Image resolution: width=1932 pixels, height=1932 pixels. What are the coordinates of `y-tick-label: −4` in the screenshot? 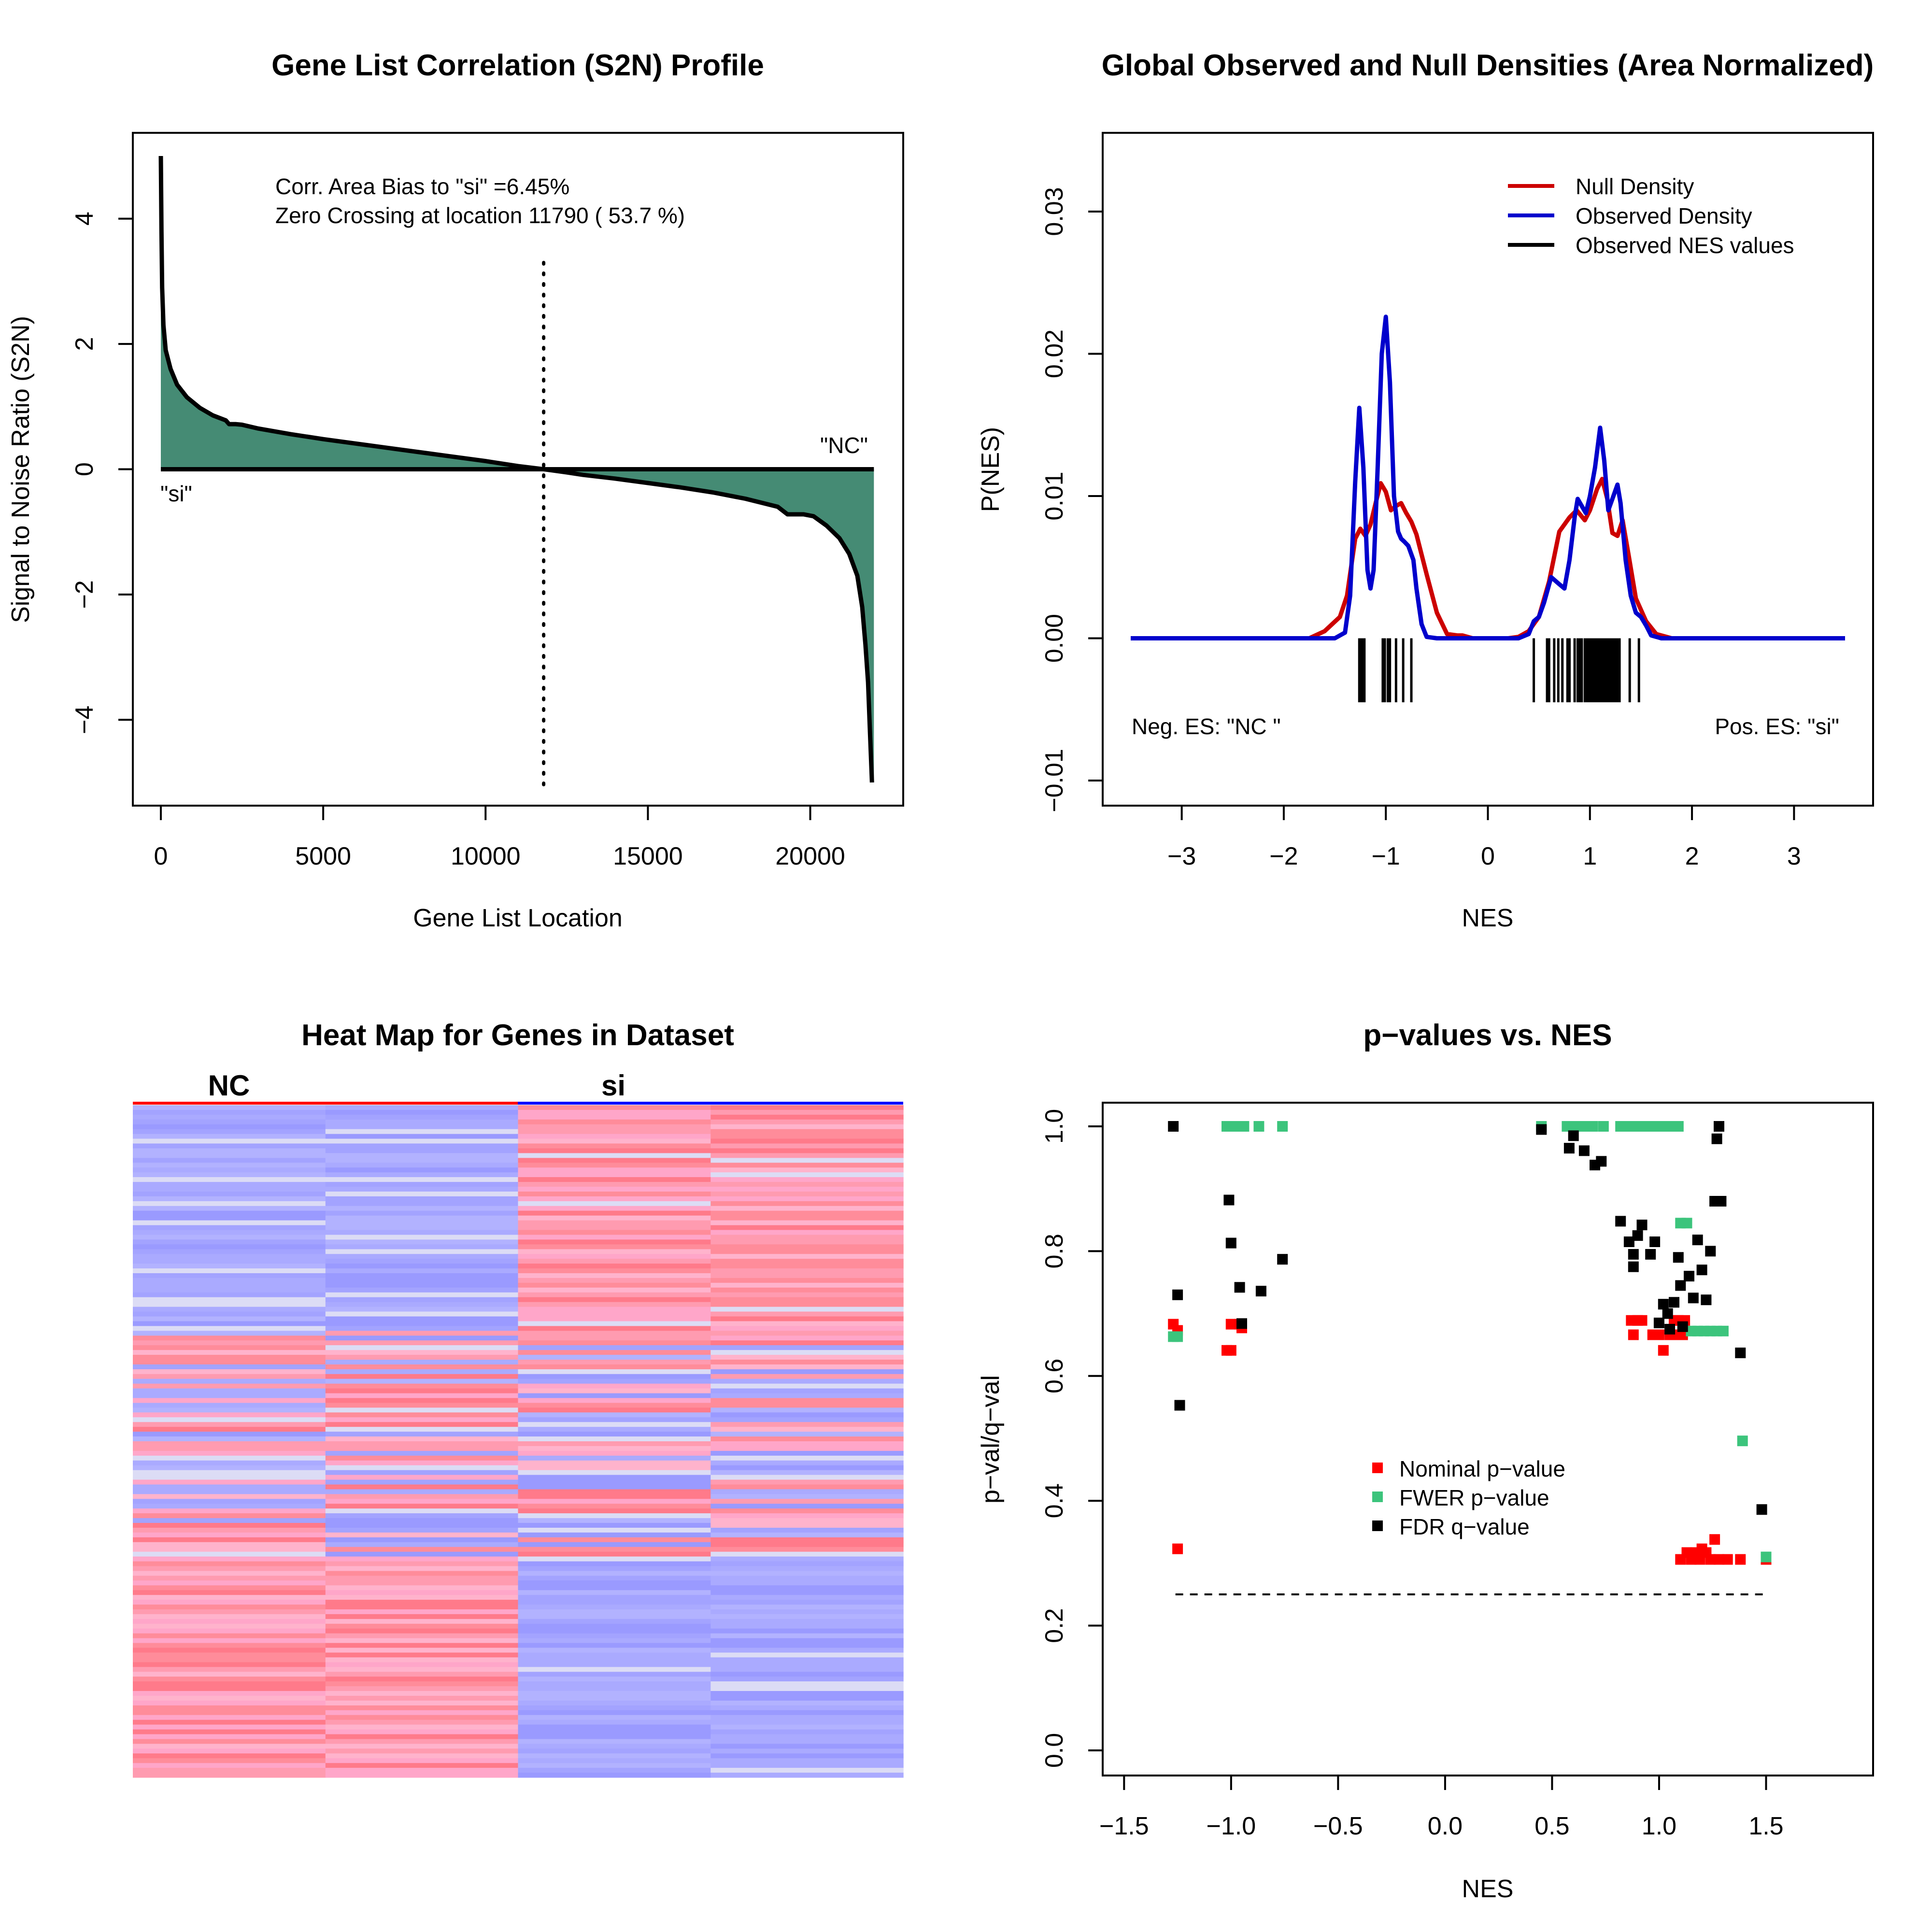 It's located at (85, 720).